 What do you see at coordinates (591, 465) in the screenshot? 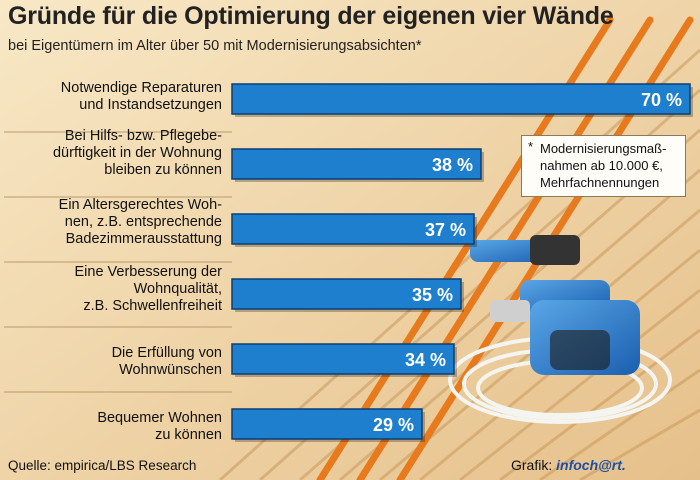
I see `infochart-logo: infoch@rt.` at bounding box center [591, 465].